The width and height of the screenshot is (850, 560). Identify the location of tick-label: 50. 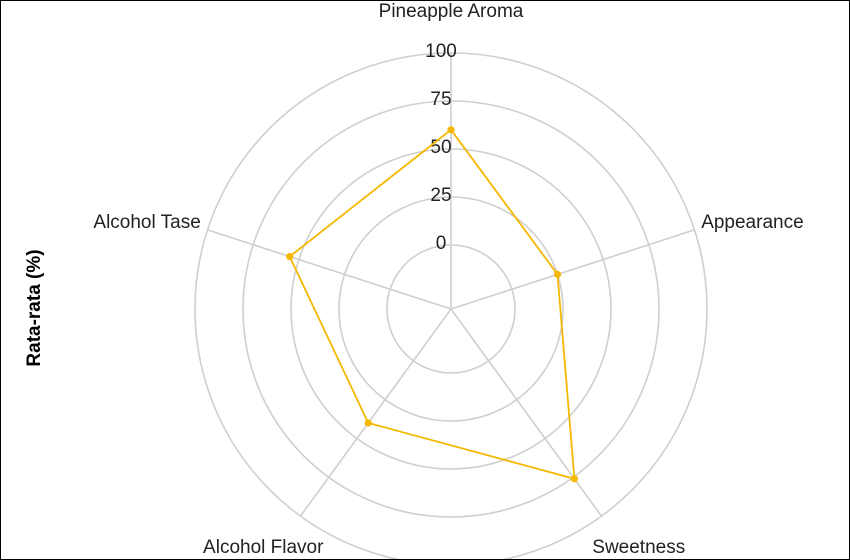
(440, 147).